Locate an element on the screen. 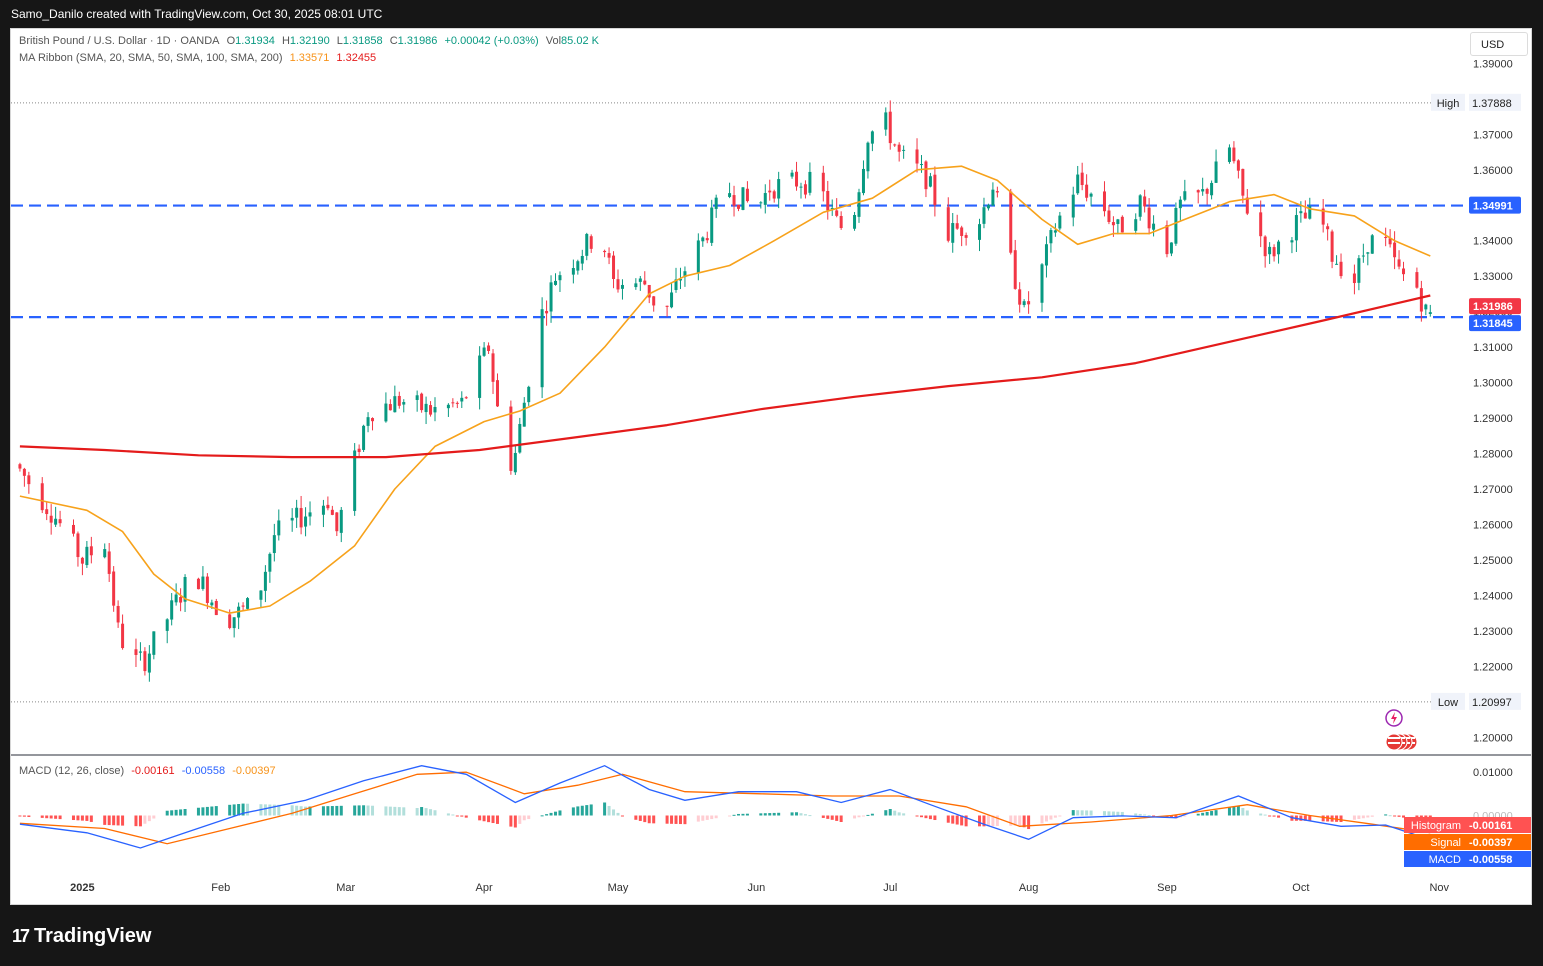 This screenshot has height=966, width=1543. y-tick-label: 1.22000 is located at coordinates (1493, 667).